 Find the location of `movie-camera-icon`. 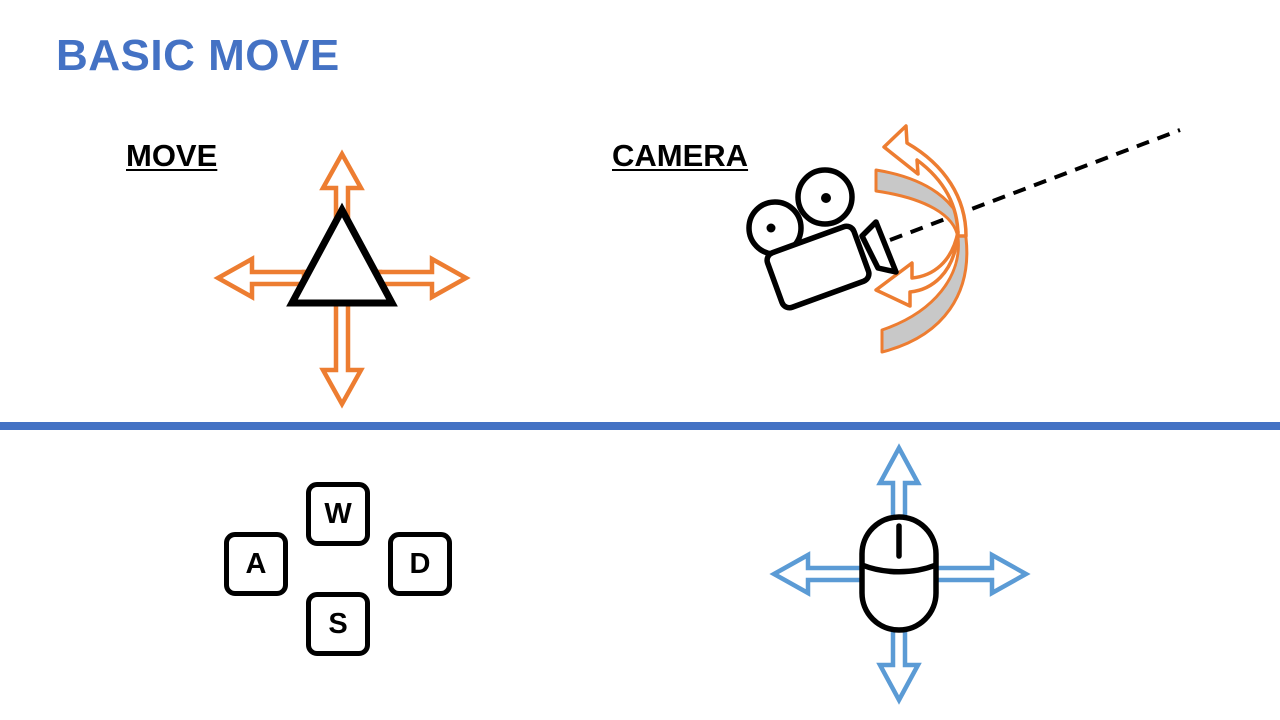

movie-camera-icon is located at coordinates (822, 239).